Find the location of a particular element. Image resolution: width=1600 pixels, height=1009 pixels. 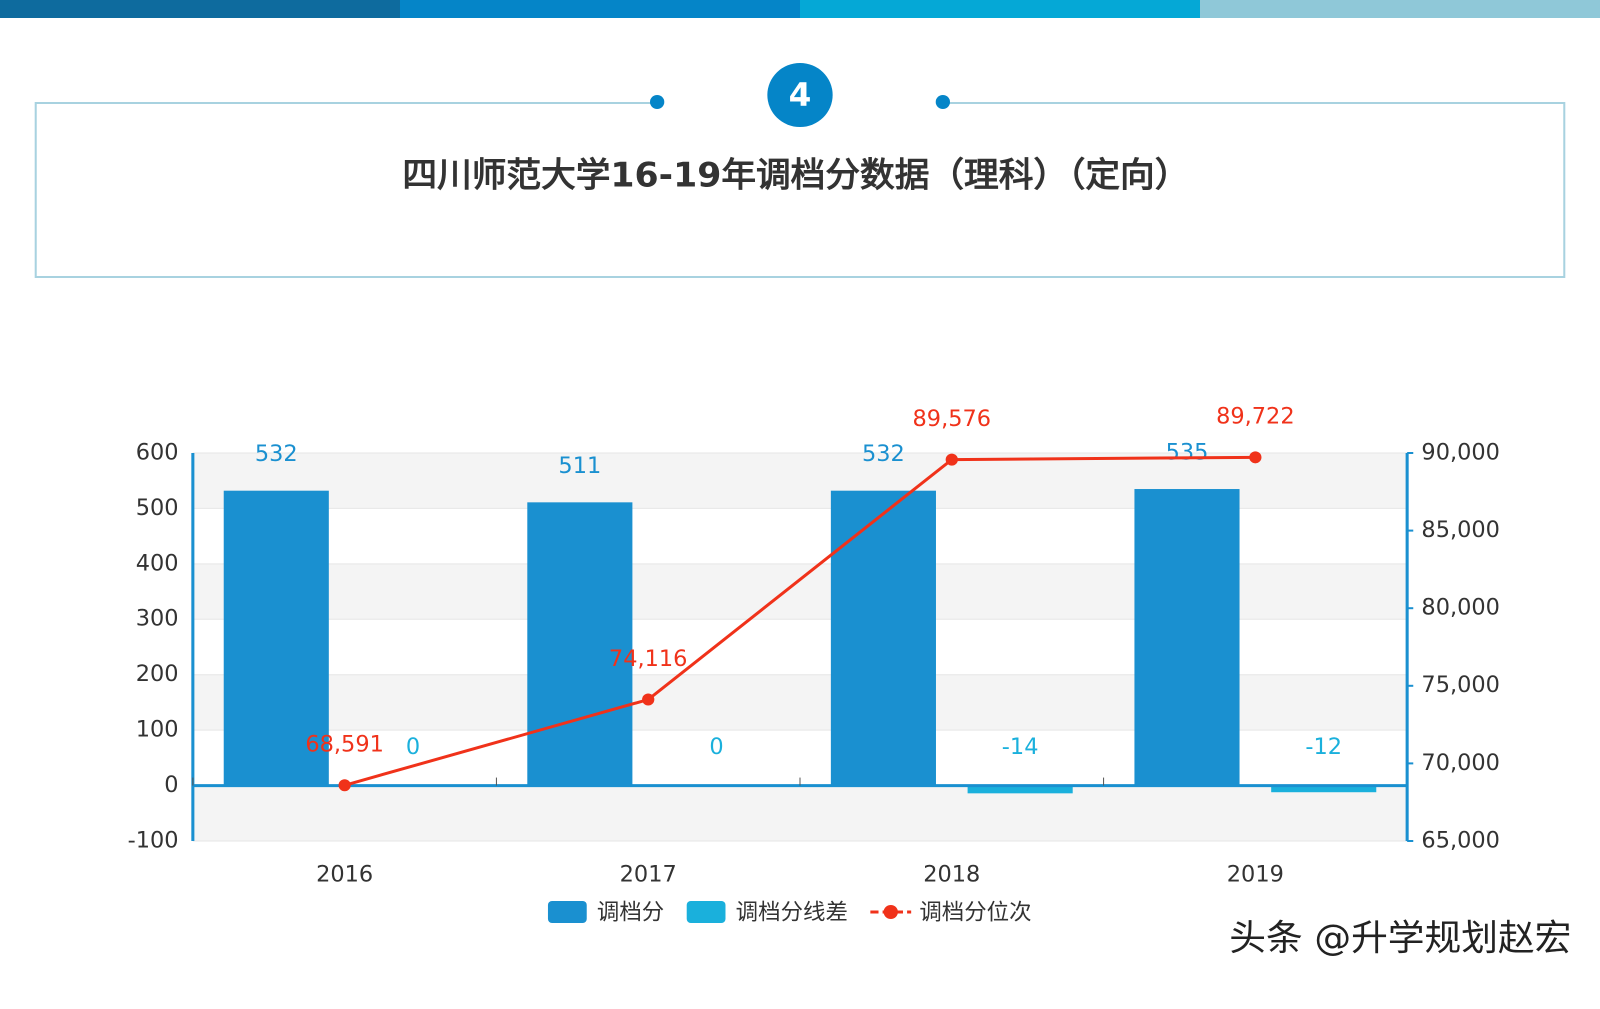

legend-label: 调档分线差 is located at coordinates (792, 913).